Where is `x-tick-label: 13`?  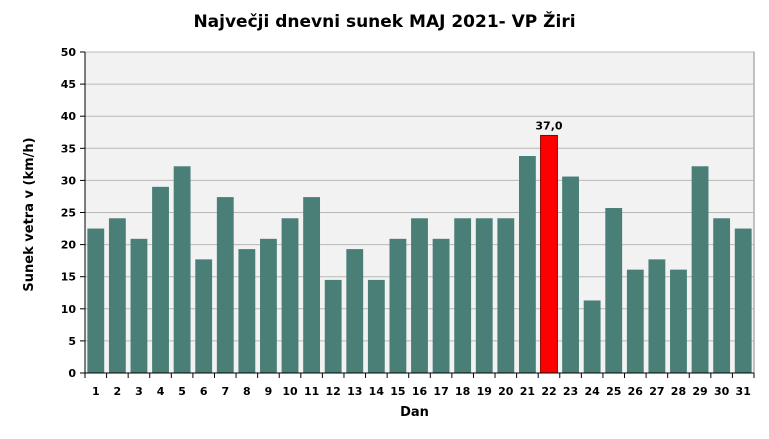 x-tick-label: 13 is located at coordinates (354, 391).